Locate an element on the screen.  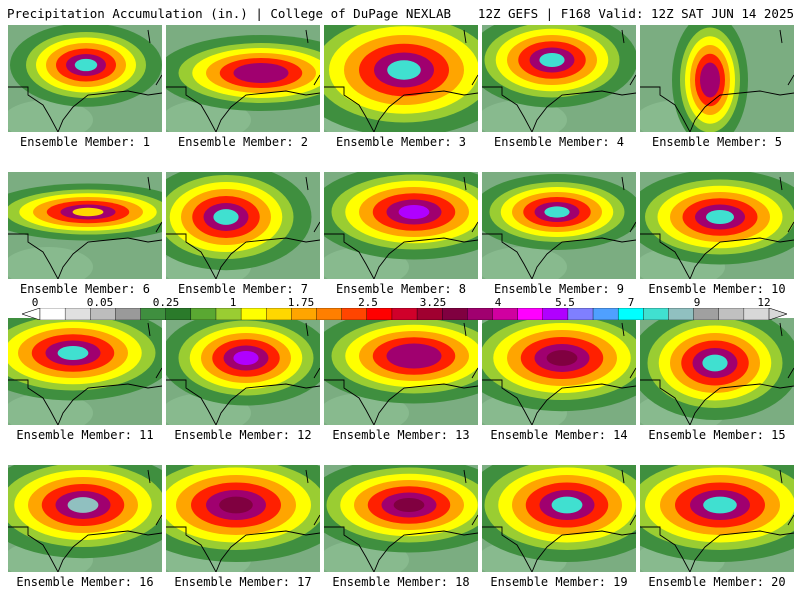
ensemble-member-label: Ensemble Member: 11 is located at coordinates (85, 435).